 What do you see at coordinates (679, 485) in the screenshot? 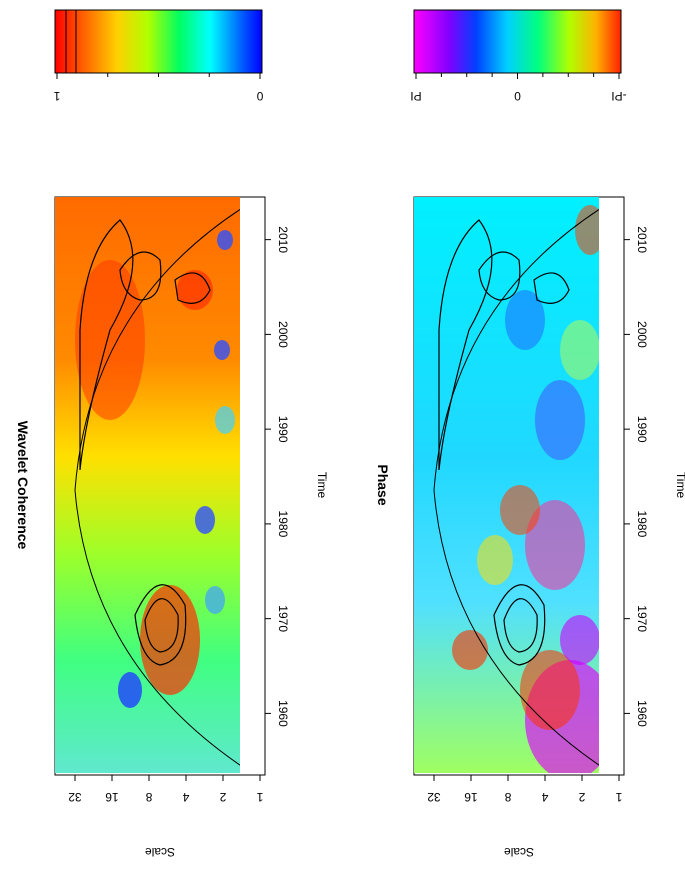
I see `phase-x-axis-label: Time` at bounding box center [679, 485].